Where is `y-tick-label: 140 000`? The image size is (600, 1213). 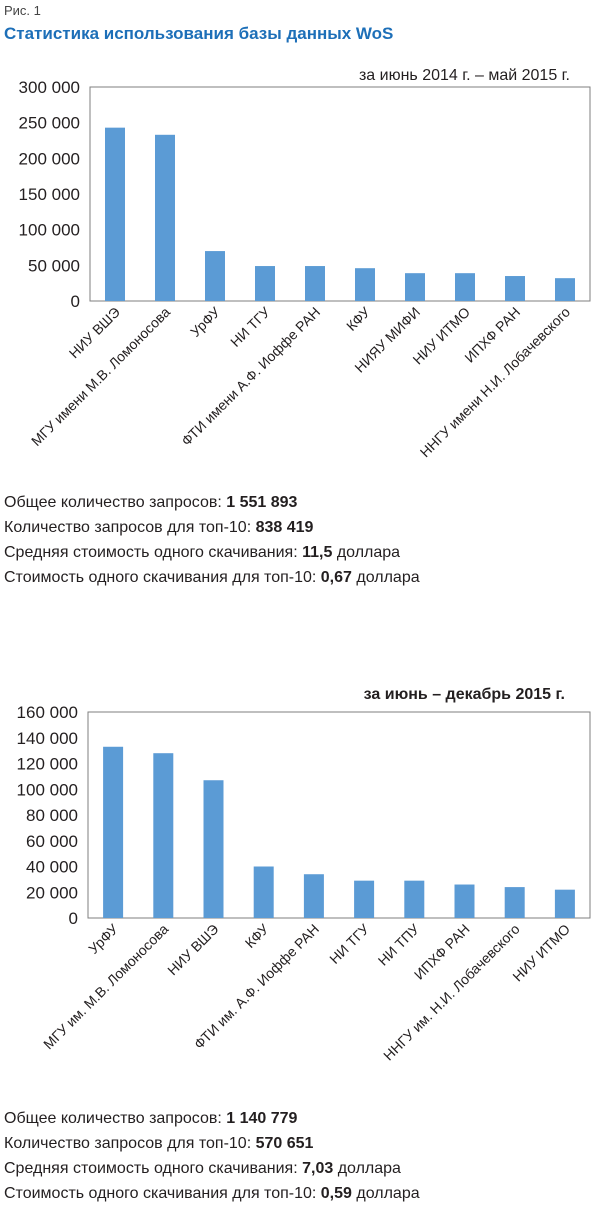 y-tick-label: 140 000 is located at coordinates (47, 738).